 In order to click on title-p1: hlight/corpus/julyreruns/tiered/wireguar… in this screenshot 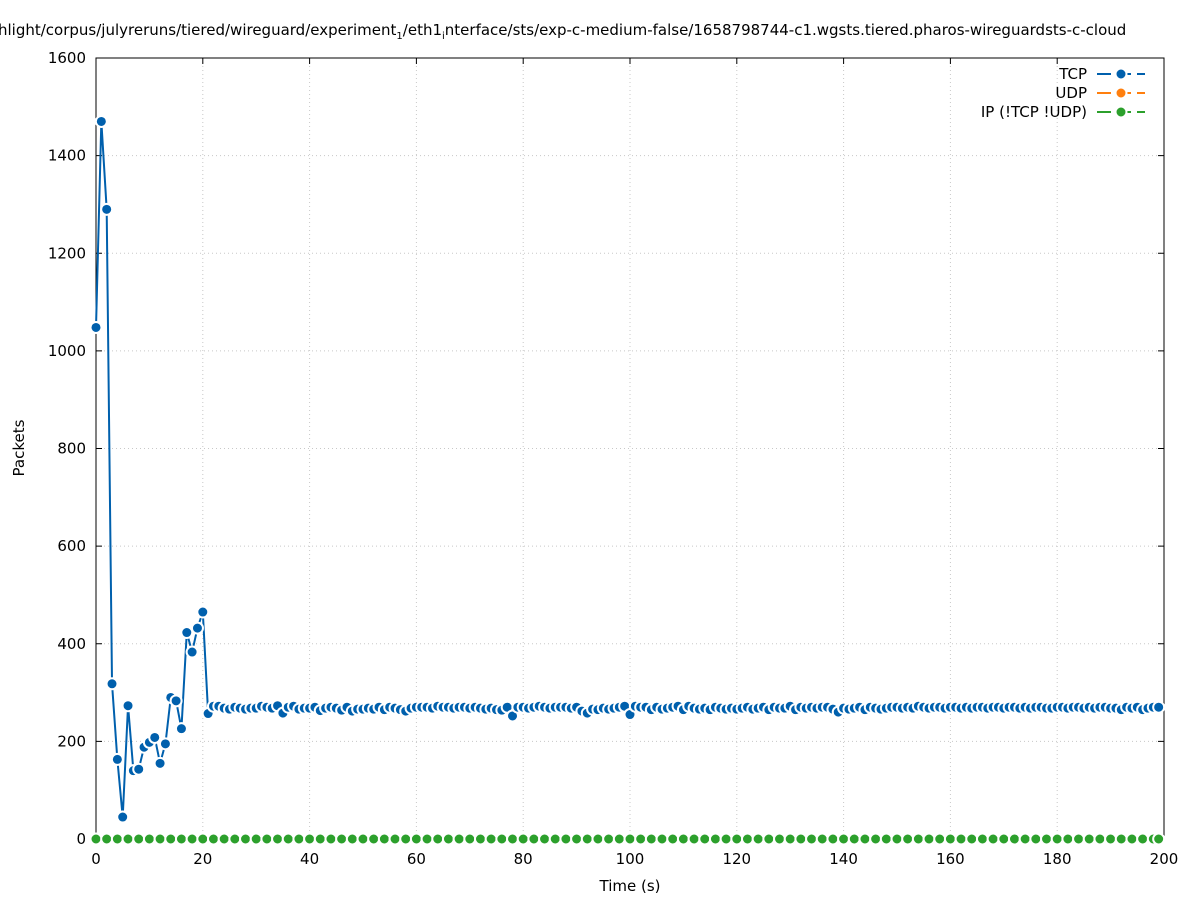, I will do `click(198, 30)`.